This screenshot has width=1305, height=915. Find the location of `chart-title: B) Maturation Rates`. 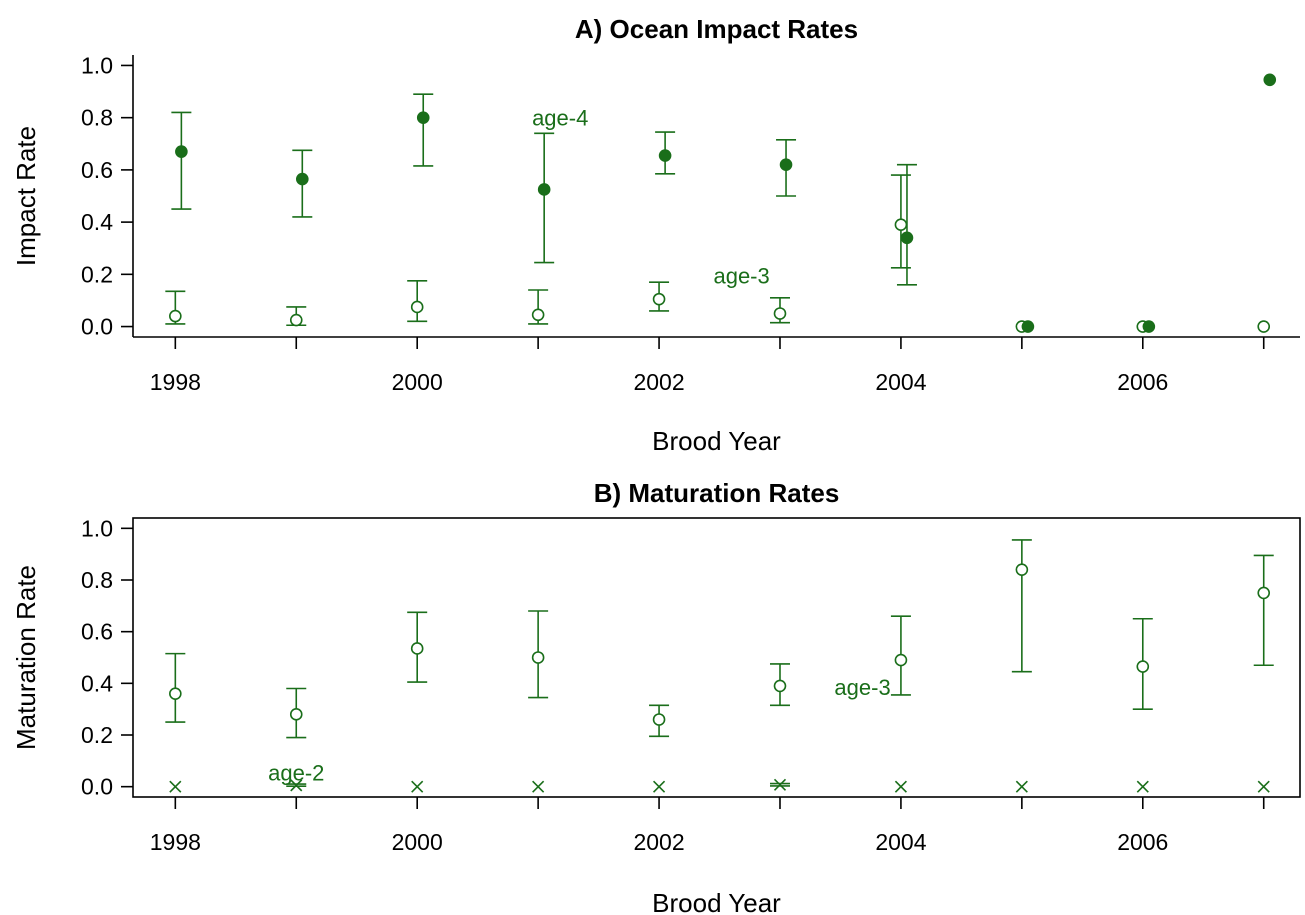

chart-title: B) Maturation Rates is located at coordinates (717, 493).